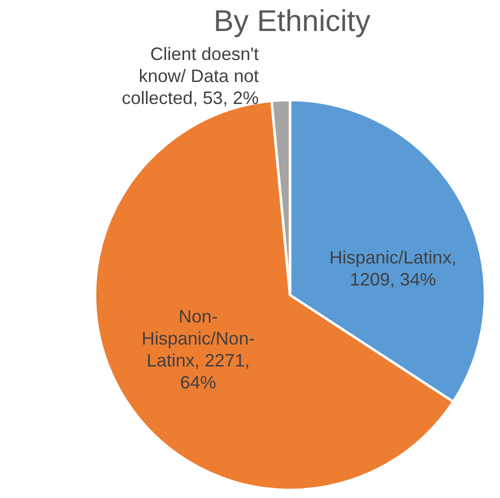 The image size is (500, 498). I want to click on chart-title: By Ethnicity, so click(292, 21).